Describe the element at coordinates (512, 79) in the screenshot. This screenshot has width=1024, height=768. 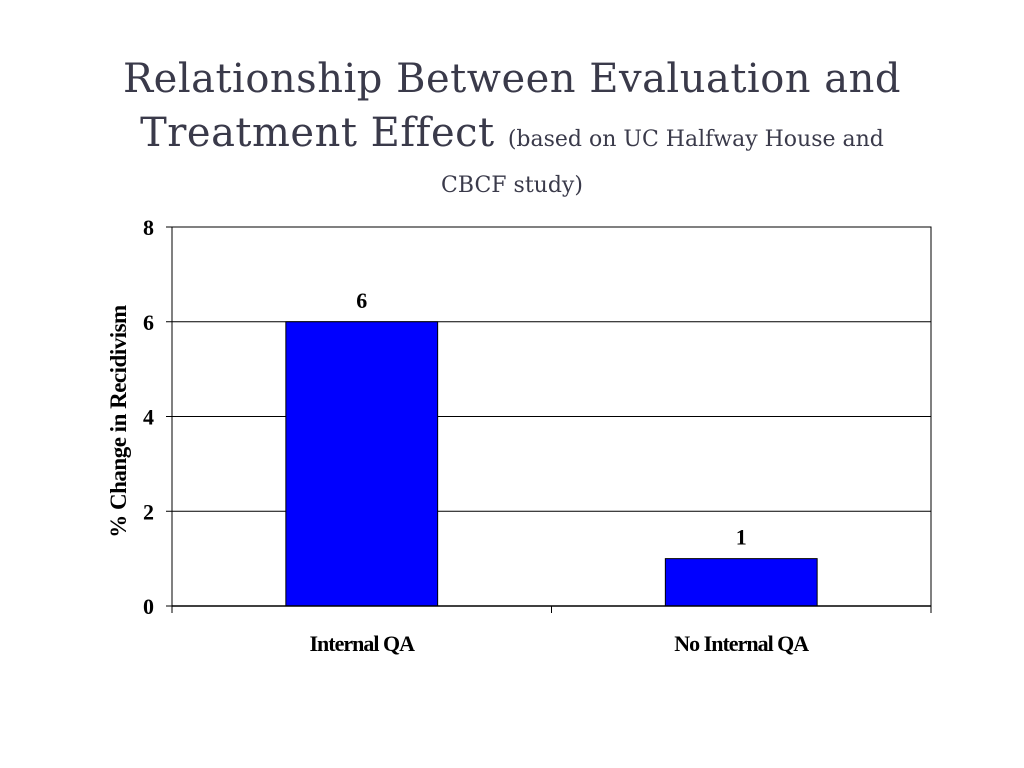
I see `title-line-1: Relationship Between Evaluation and` at that location.